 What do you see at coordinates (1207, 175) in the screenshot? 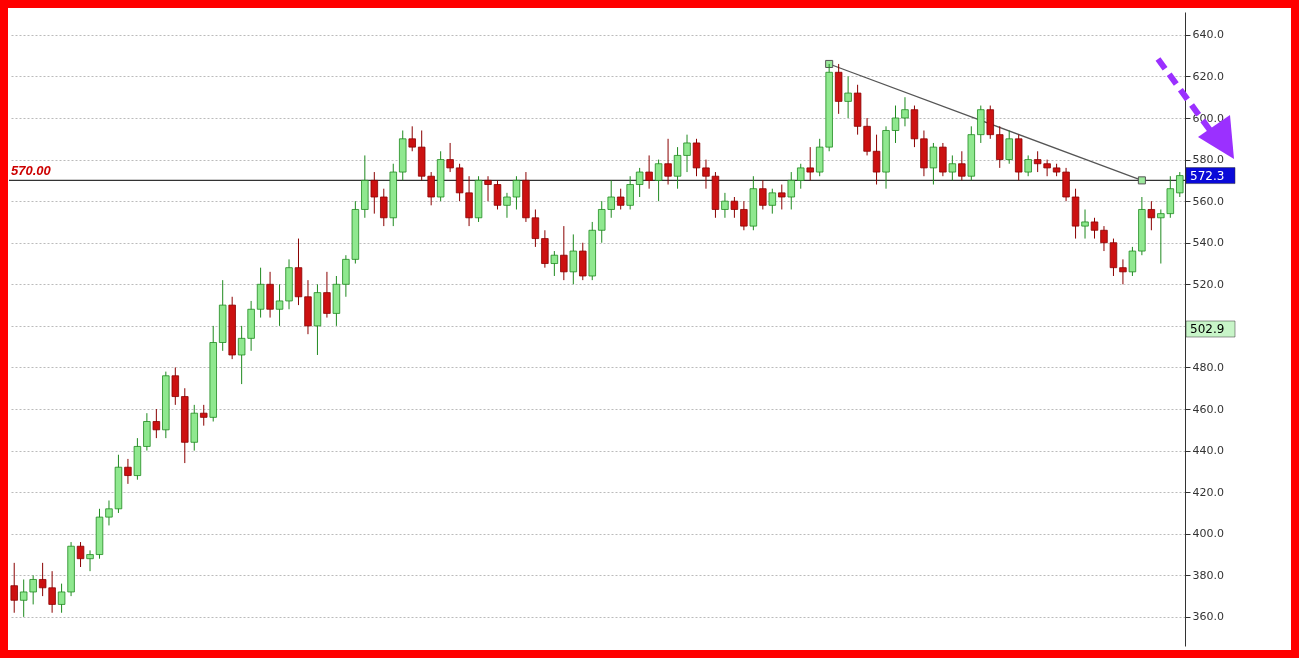
I see `text: 572.3` at bounding box center [1207, 175].